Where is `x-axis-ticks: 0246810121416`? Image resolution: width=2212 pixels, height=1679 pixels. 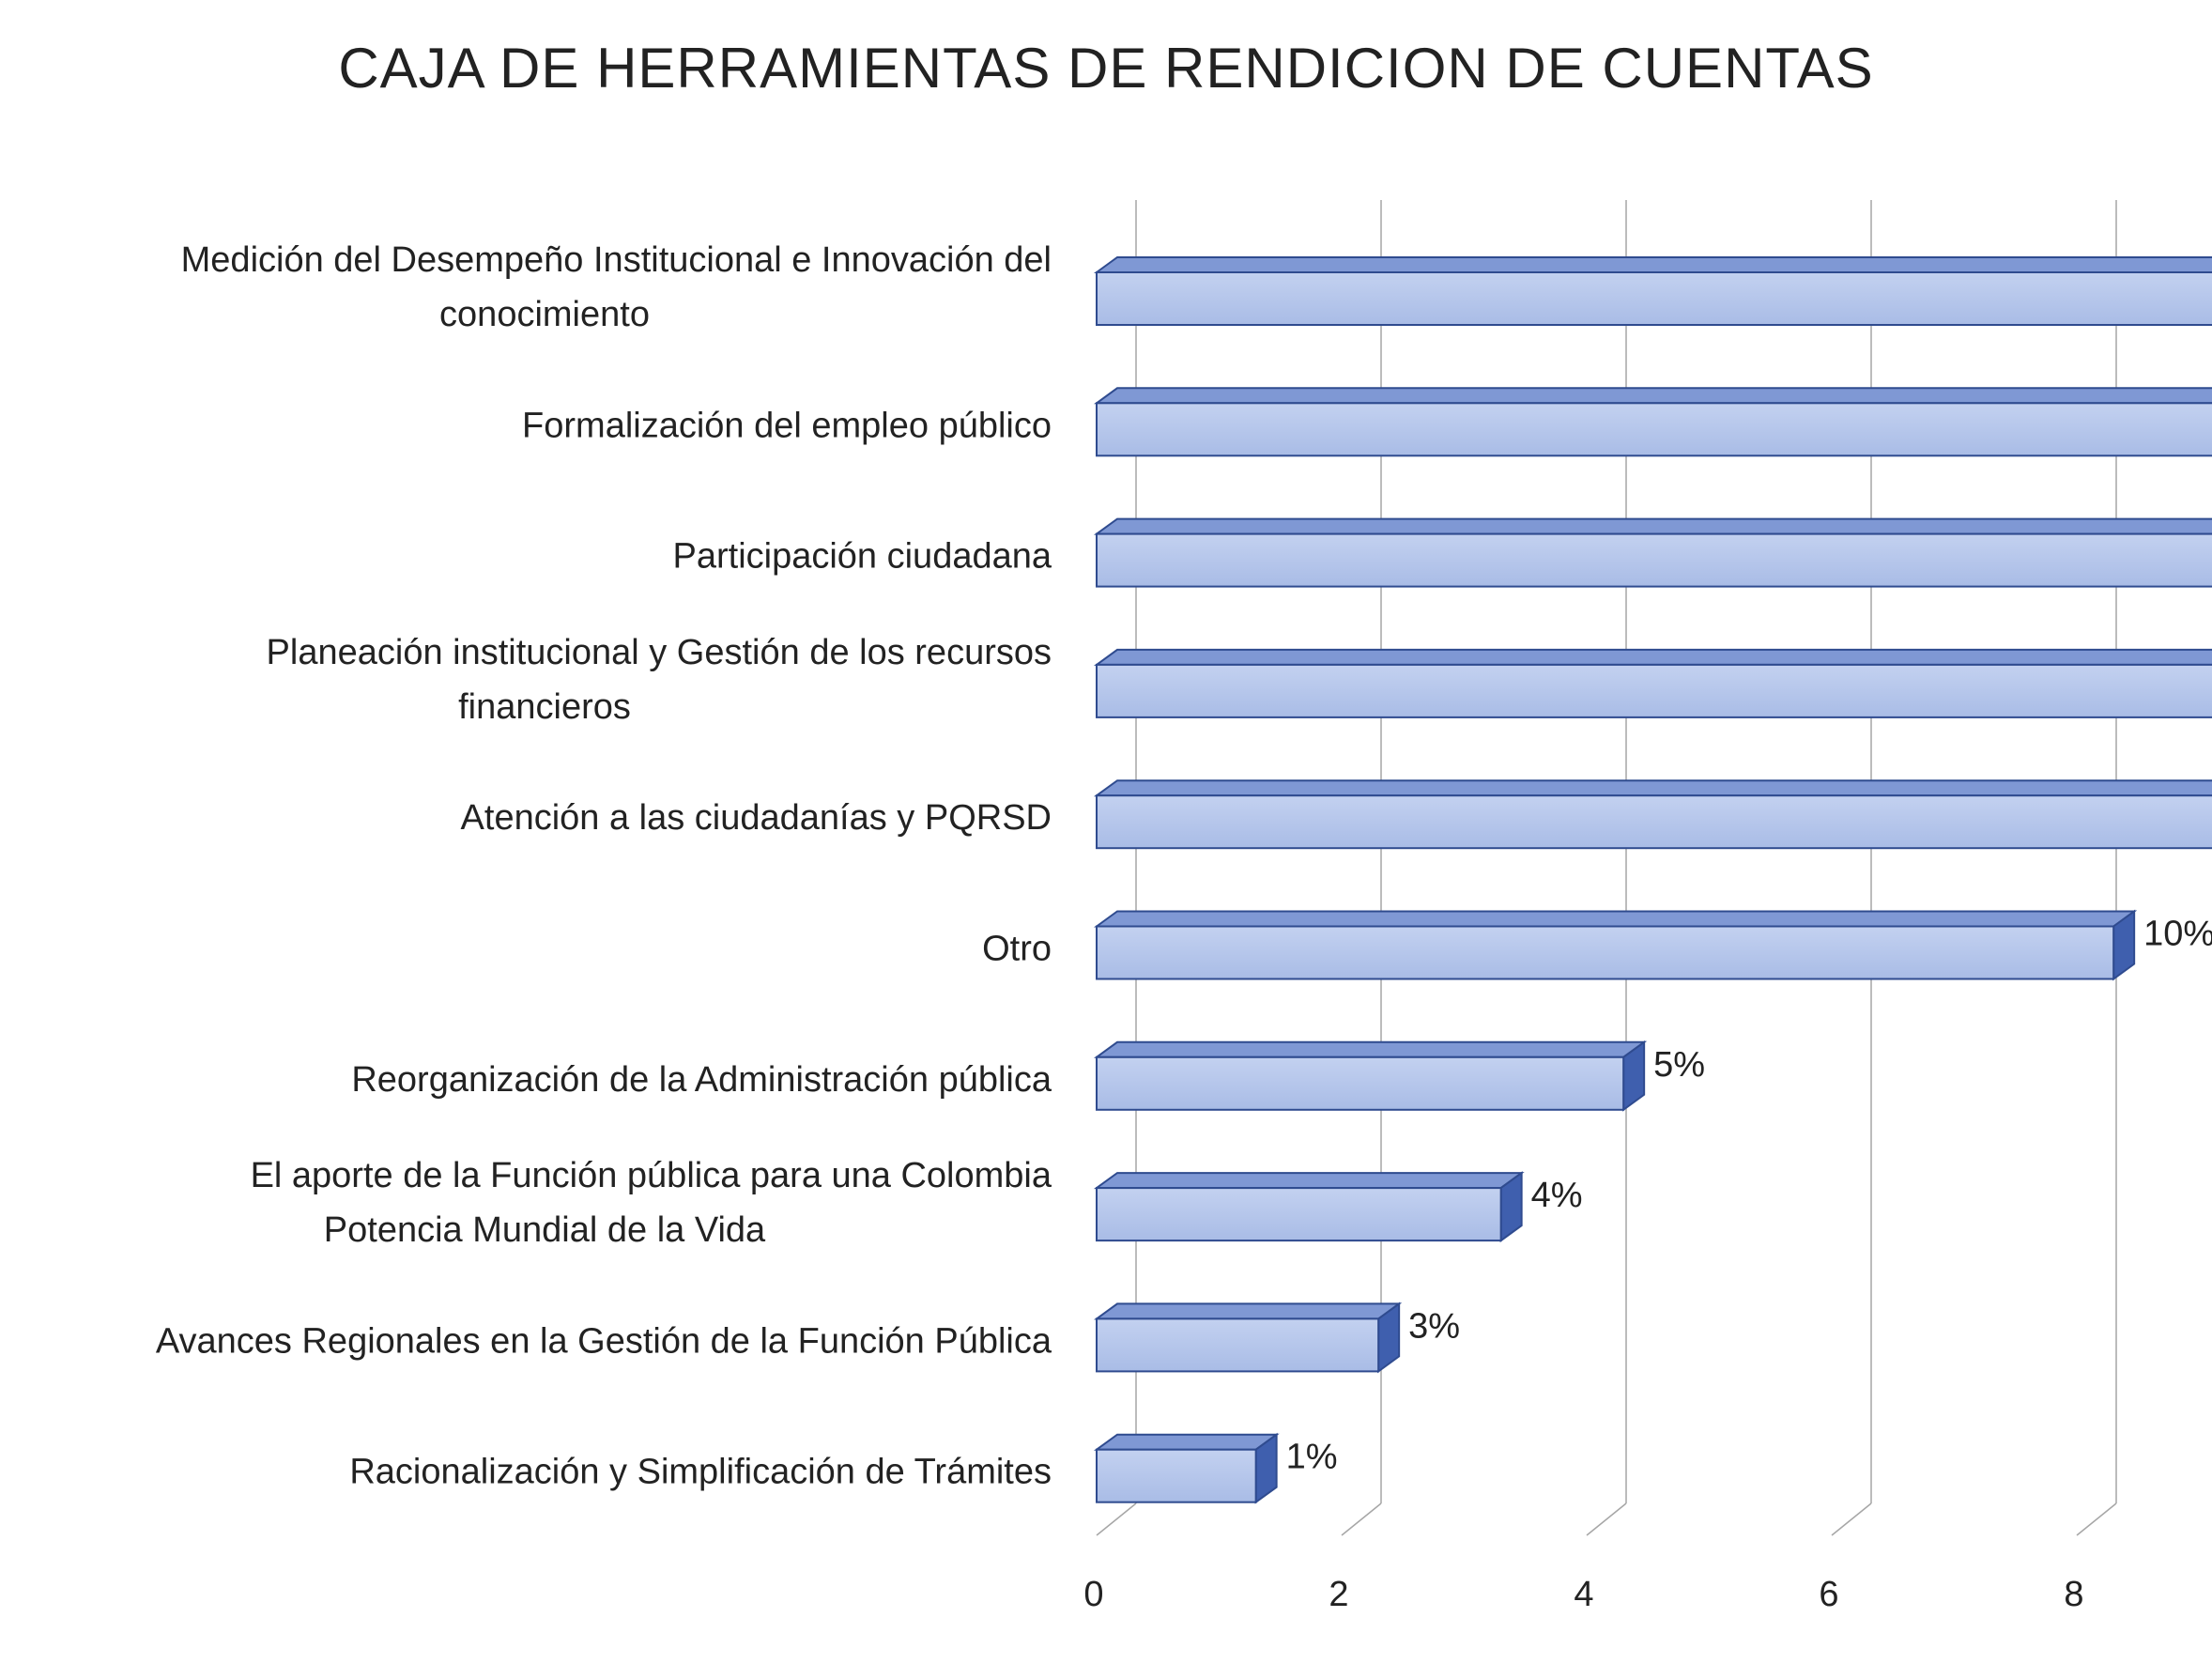 x-axis-ticks: 0246810121416 is located at coordinates (1583, 1594).